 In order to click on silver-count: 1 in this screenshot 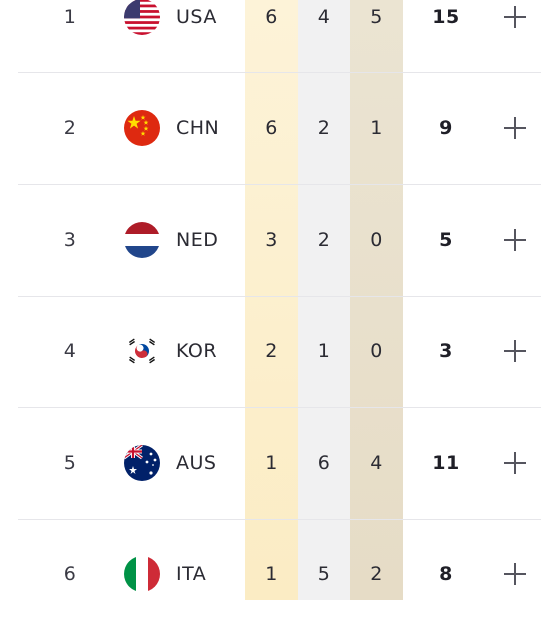, I will do `click(324, 352)`.